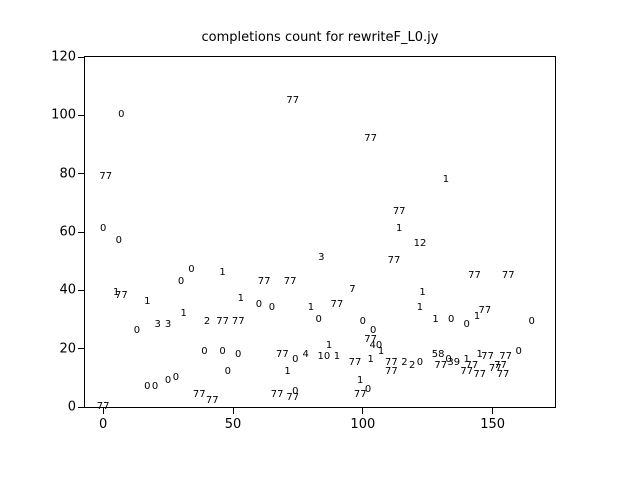 This screenshot has width=640, height=480. What do you see at coordinates (233, 424) in the screenshot?
I see `x-tick-label: 50` at bounding box center [233, 424].